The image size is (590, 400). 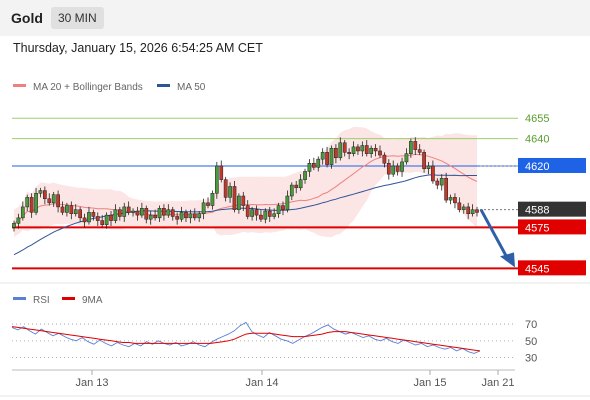 I want to click on rsi-tick-30: 30, so click(x=531, y=359).